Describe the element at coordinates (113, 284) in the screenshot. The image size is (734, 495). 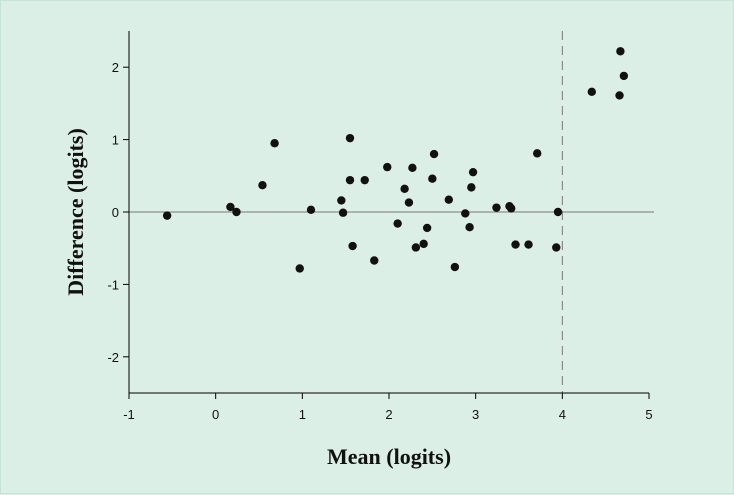
I see `y-tick-label: -1` at that location.